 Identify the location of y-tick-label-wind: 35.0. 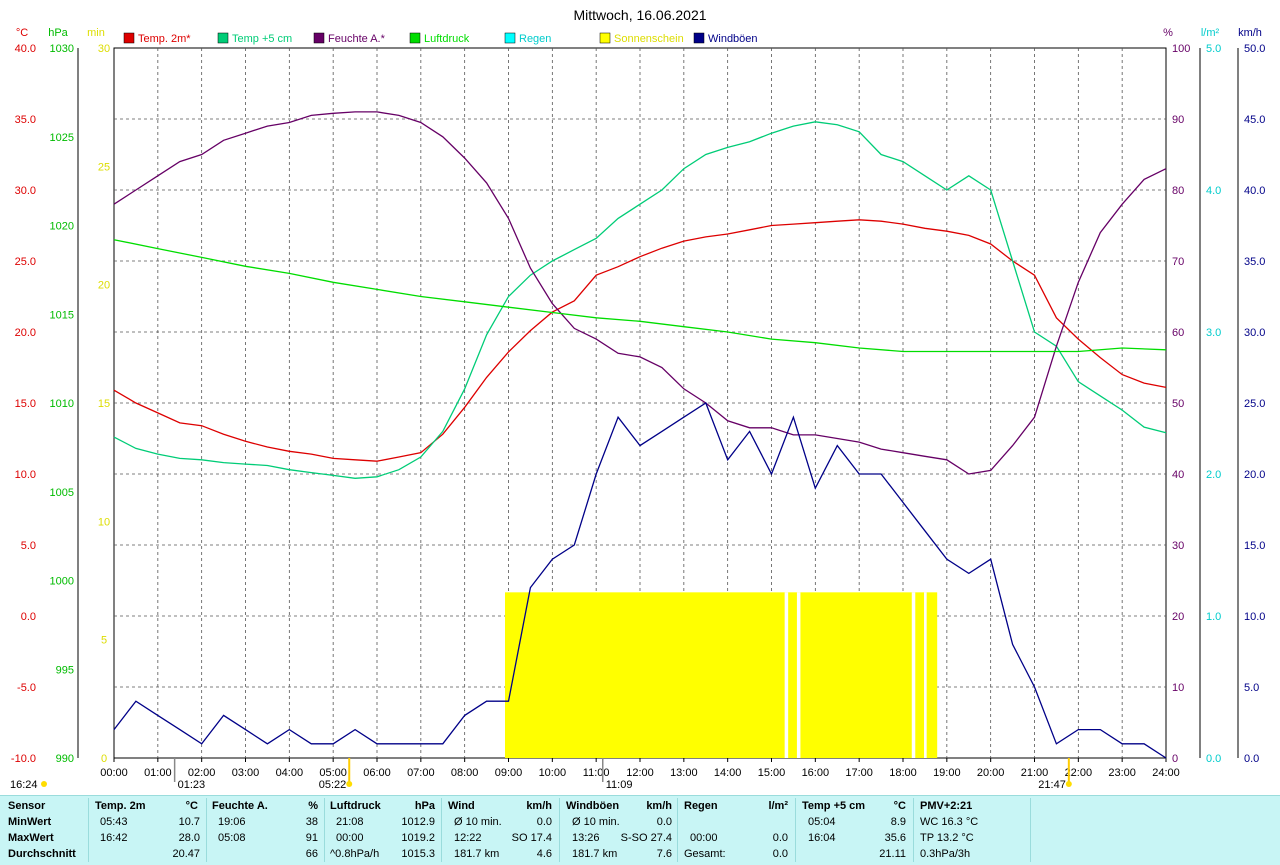
(1254, 262).